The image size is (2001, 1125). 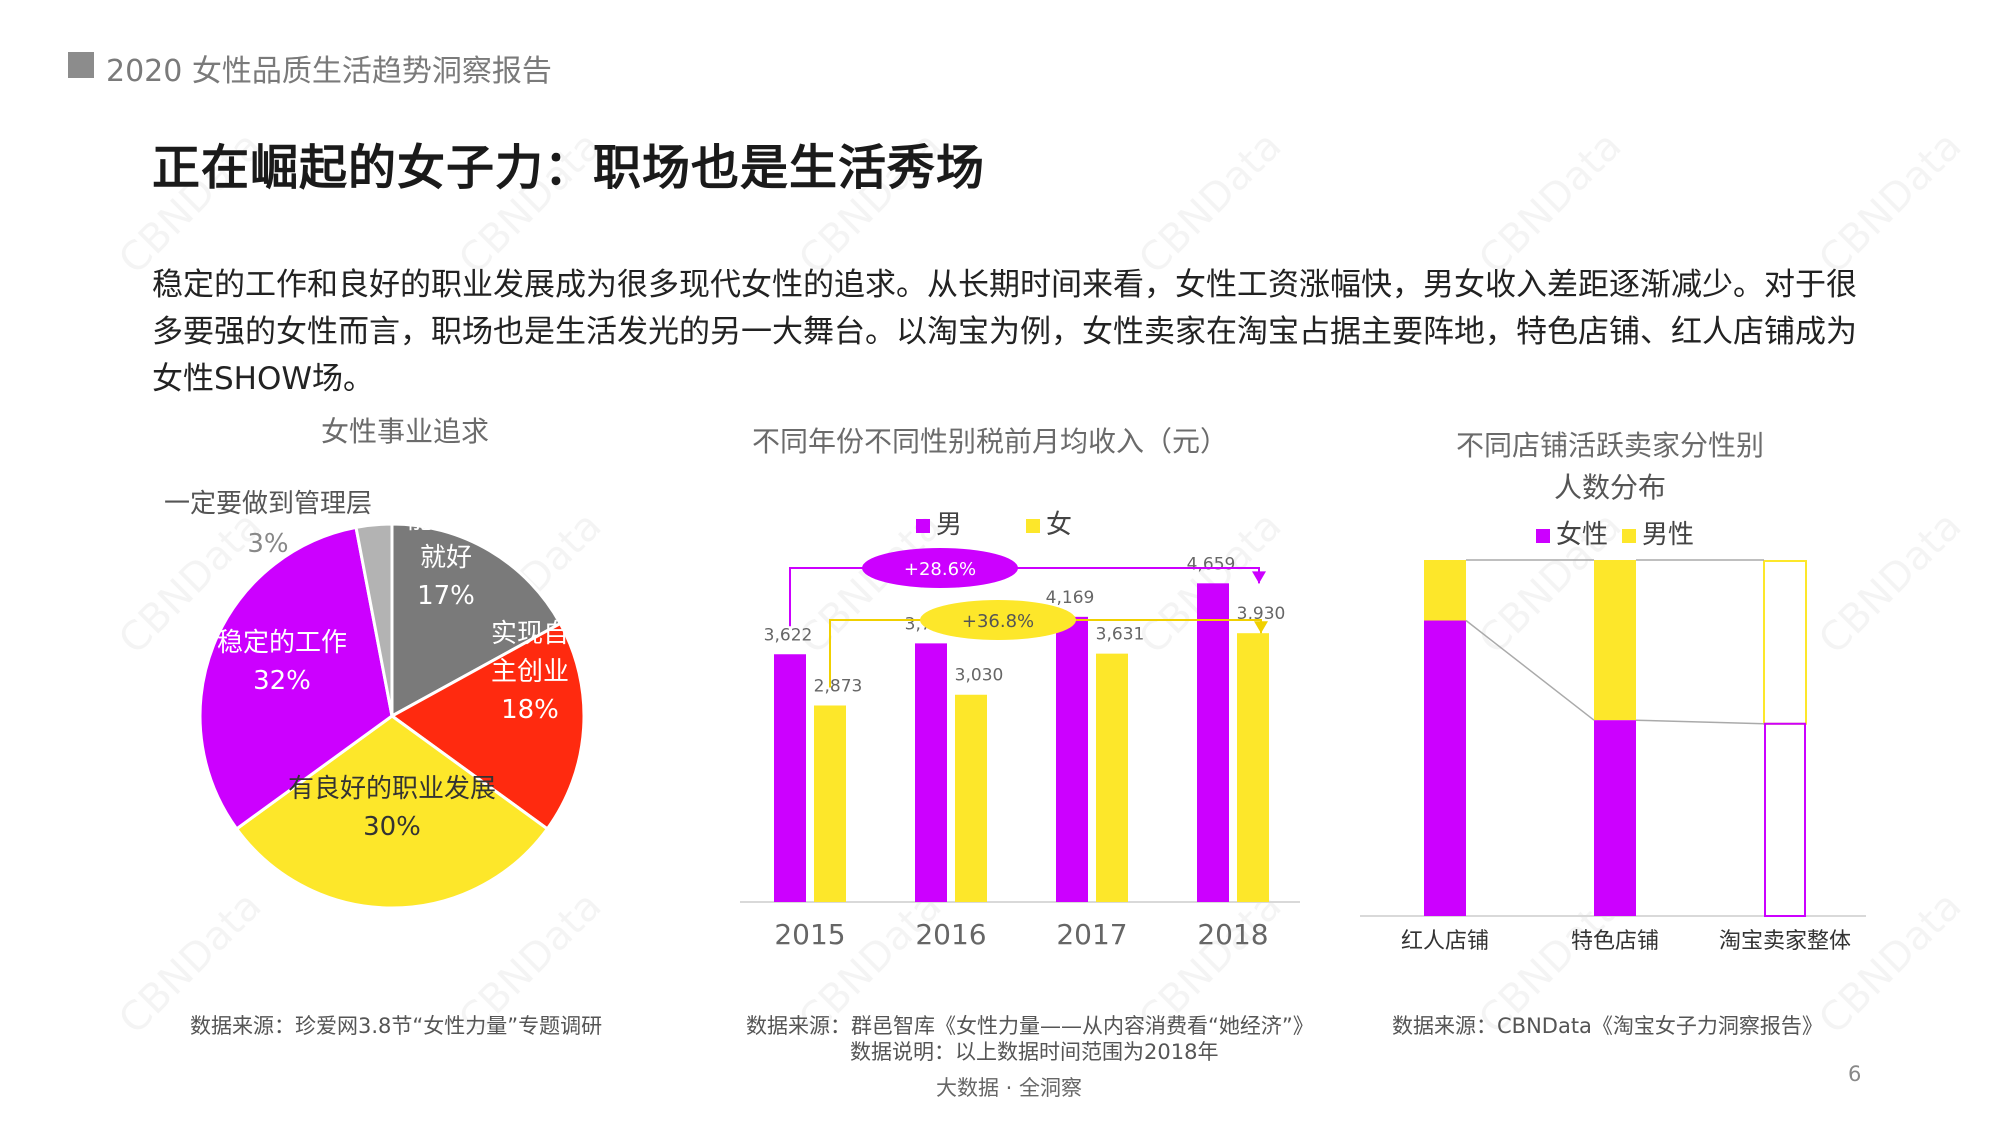 I want to click on legend-male: 男, so click(x=939, y=522).